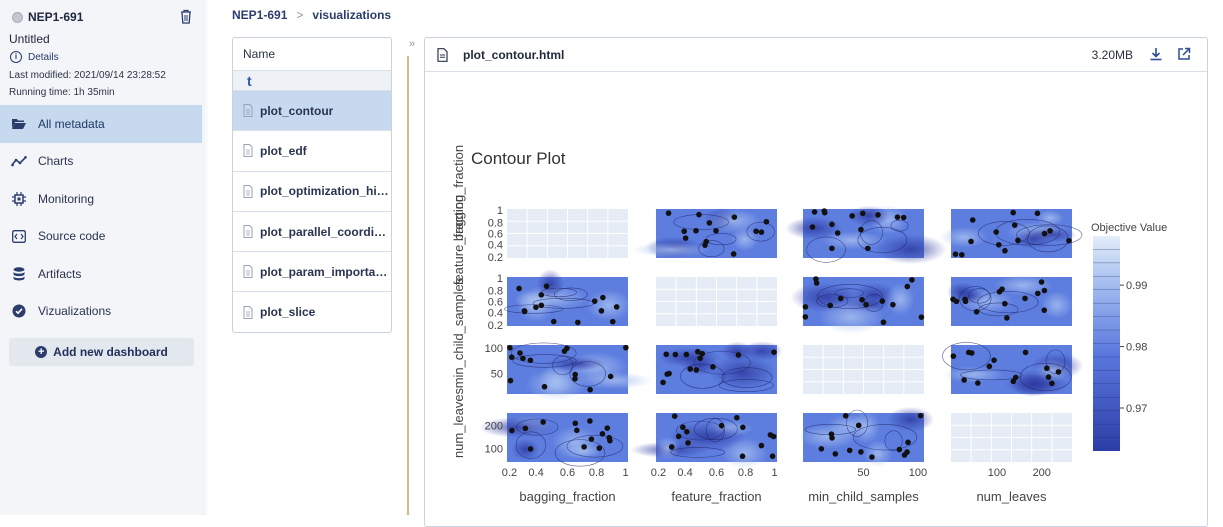 Image resolution: width=1223 pixels, height=527 pixels. Describe the element at coordinates (248, 111) in the screenshot. I see `file-icon` at that location.